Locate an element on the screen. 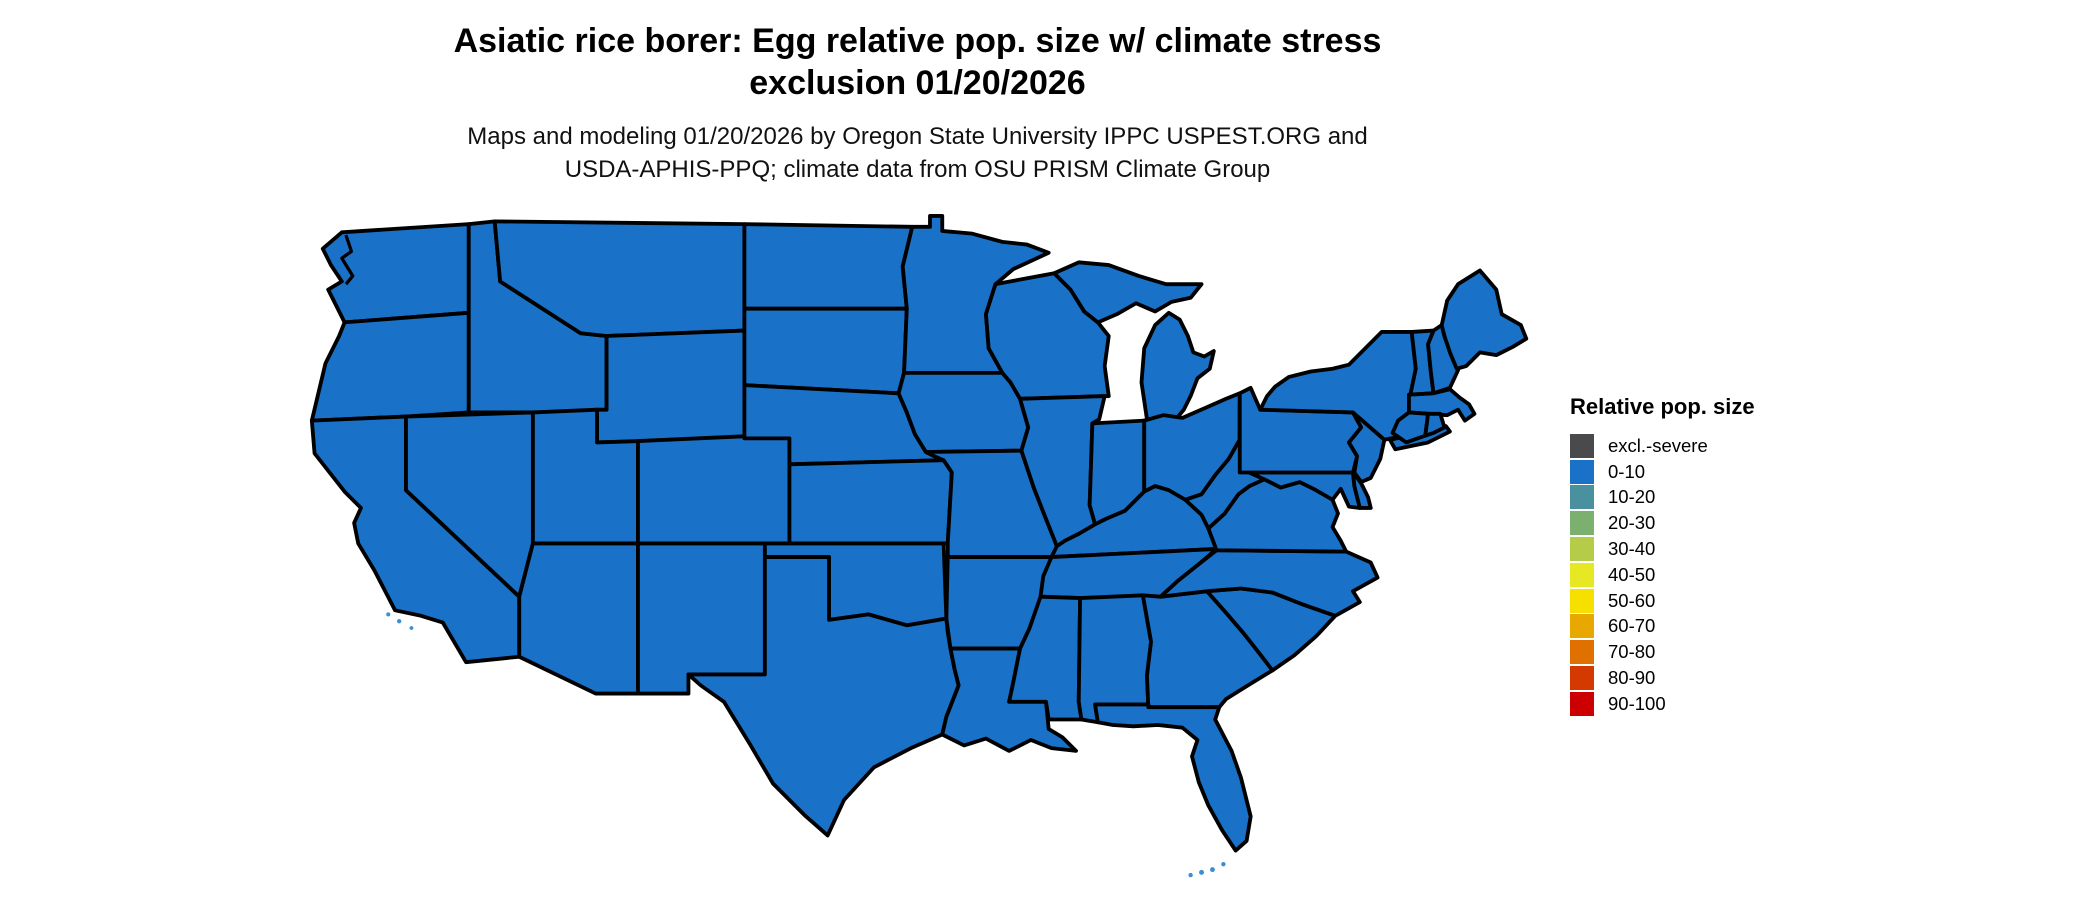 The width and height of the screenshot is (2100, 901). state-new-jersey is located at coordinates (1367, 447).